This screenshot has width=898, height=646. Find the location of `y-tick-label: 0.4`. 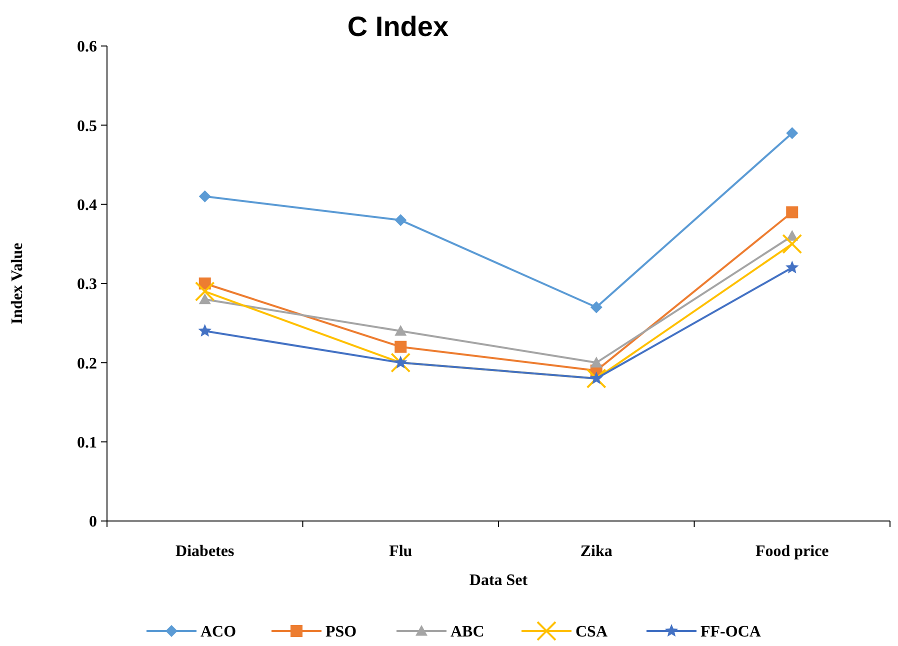

y-tick-label: 0.4 is located at coordinates (87, 205).